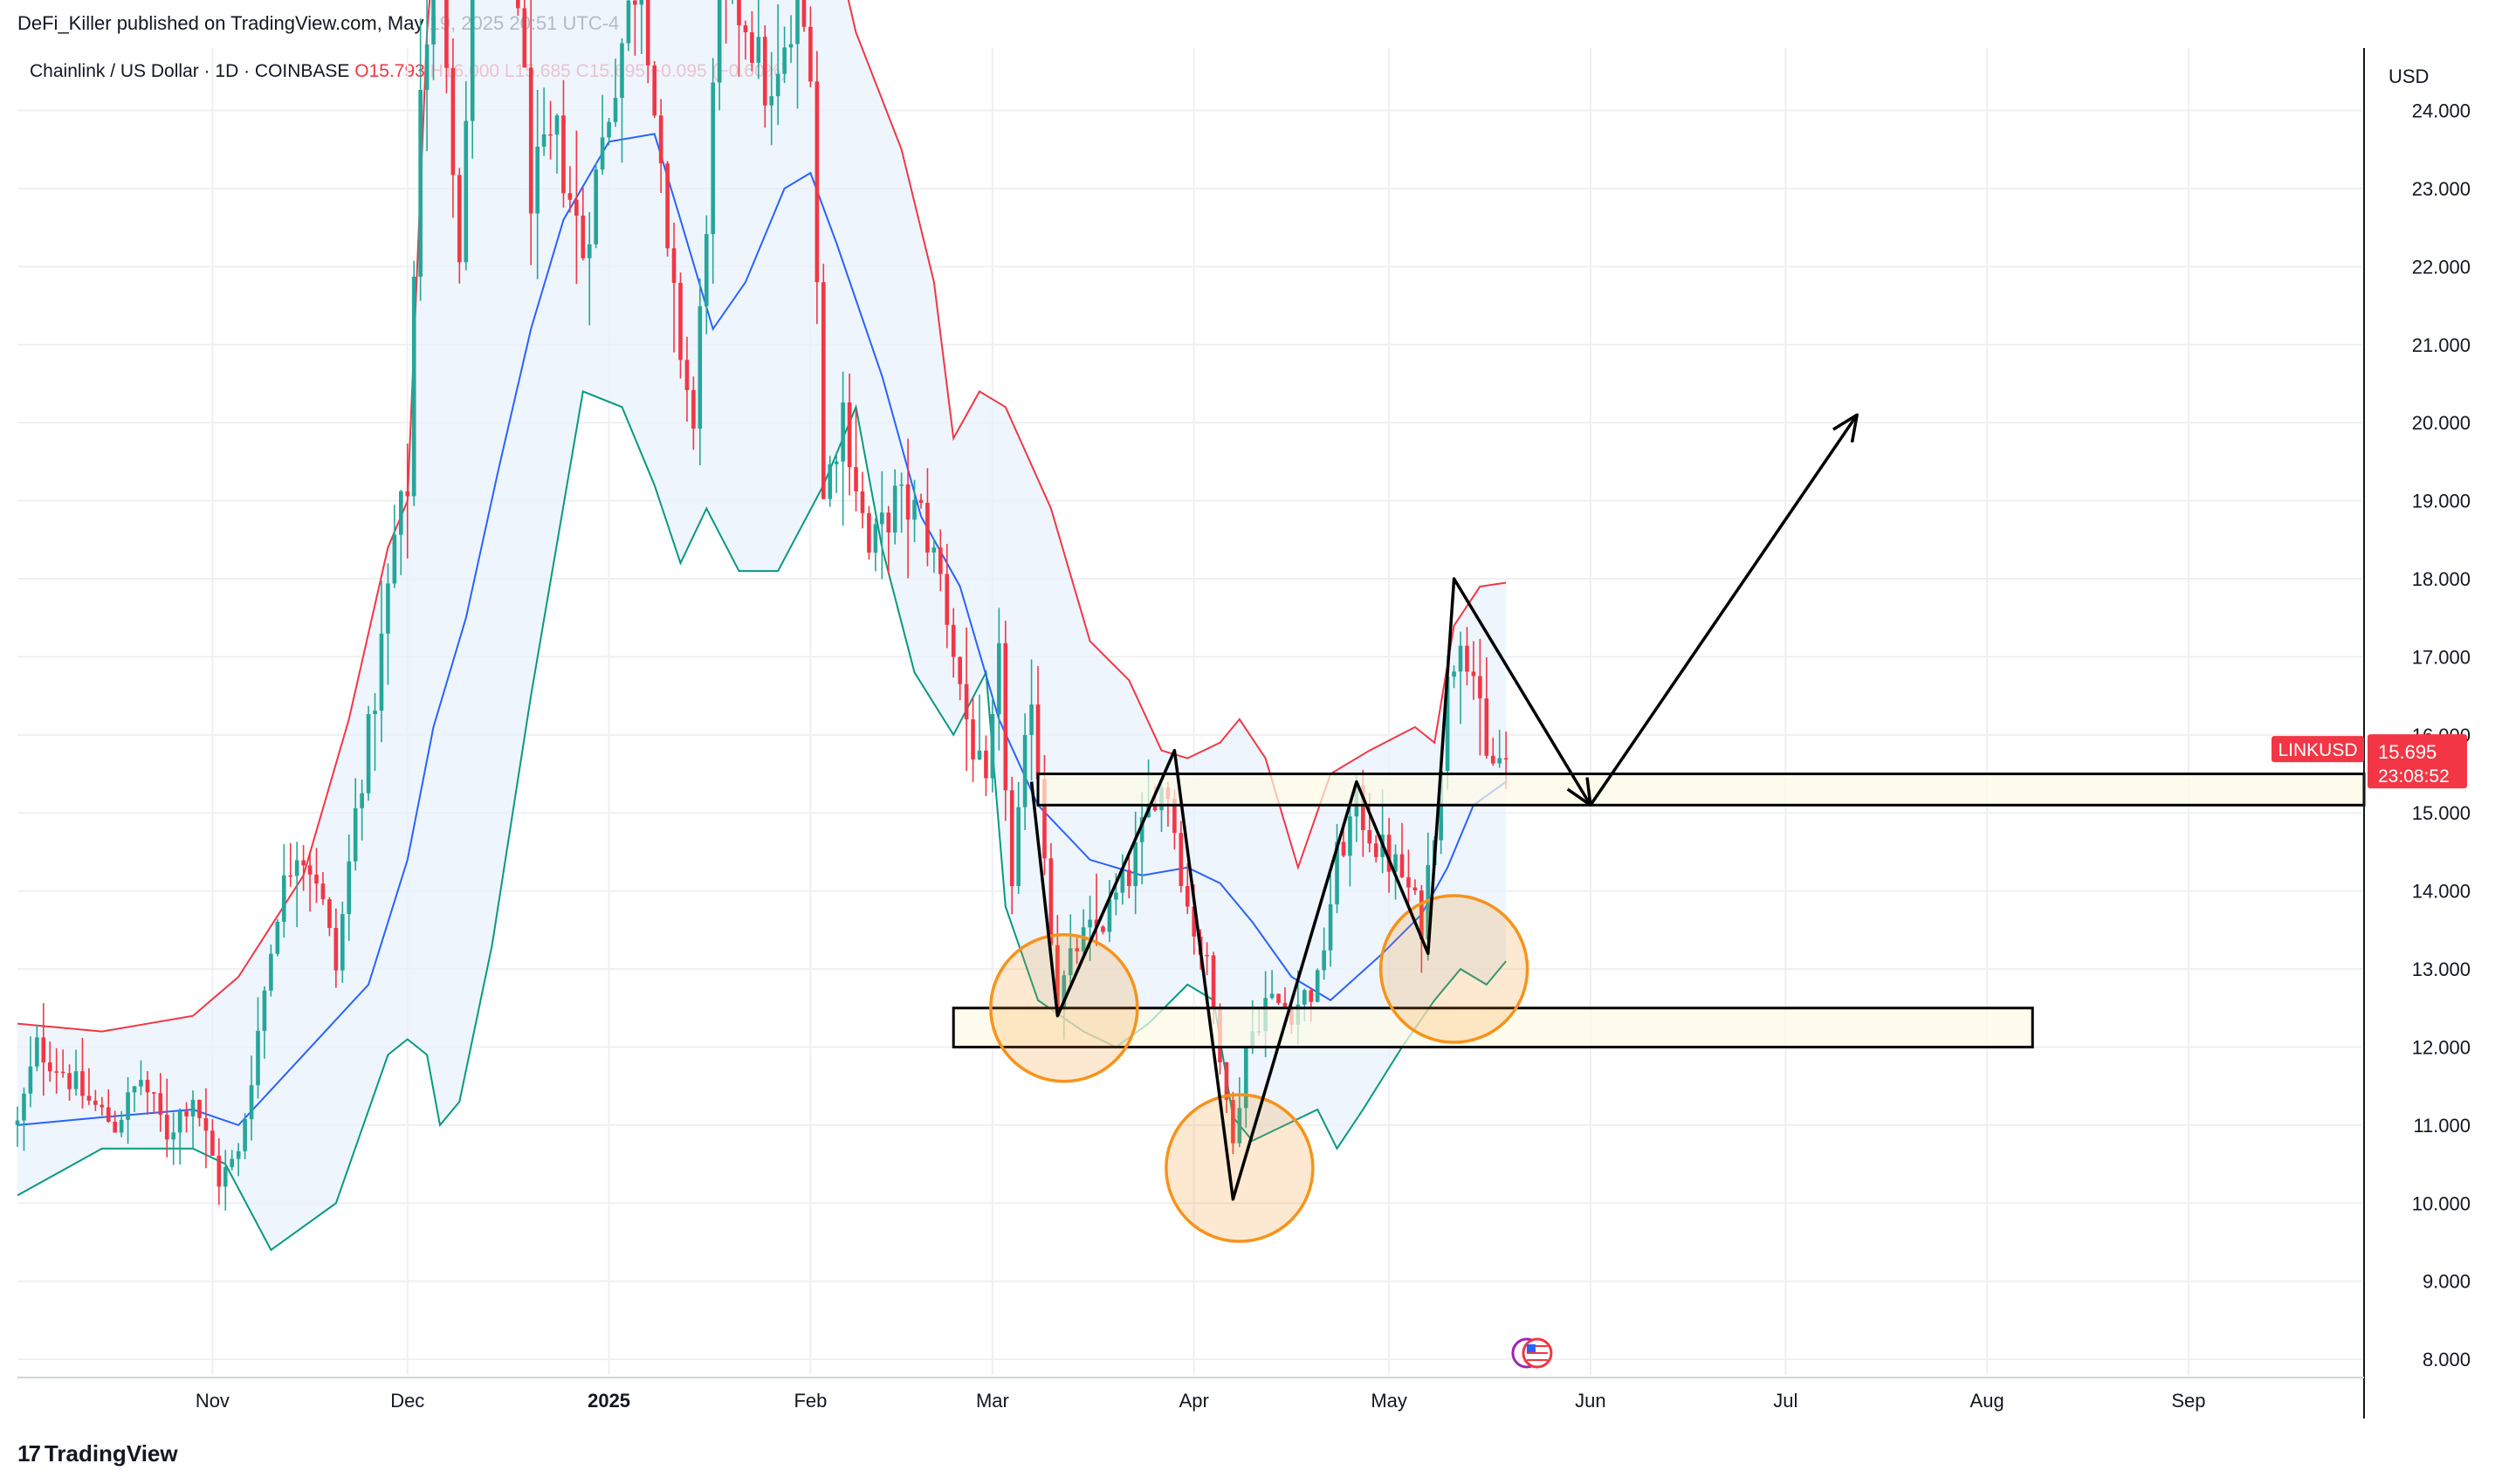  What do you see at coordinates (810, 1401) in the screenshot?
I see `x-tick-label: Feb` at bounding box center [810, 1401].